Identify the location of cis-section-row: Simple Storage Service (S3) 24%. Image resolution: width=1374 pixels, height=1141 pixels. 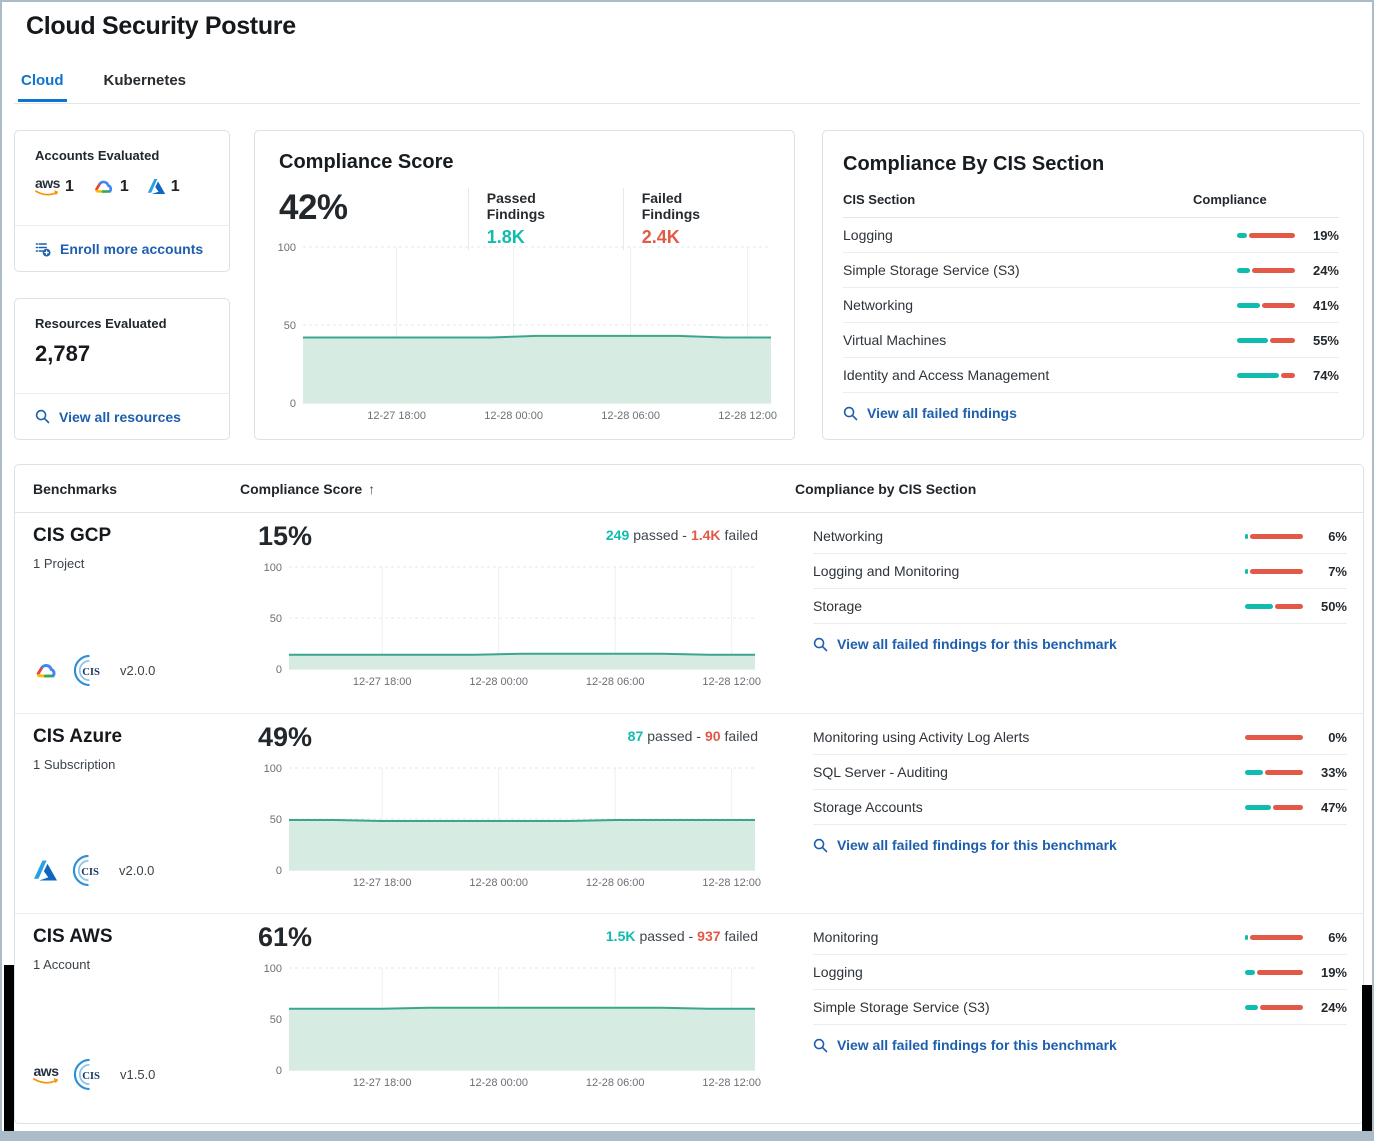
(1080, 1007).